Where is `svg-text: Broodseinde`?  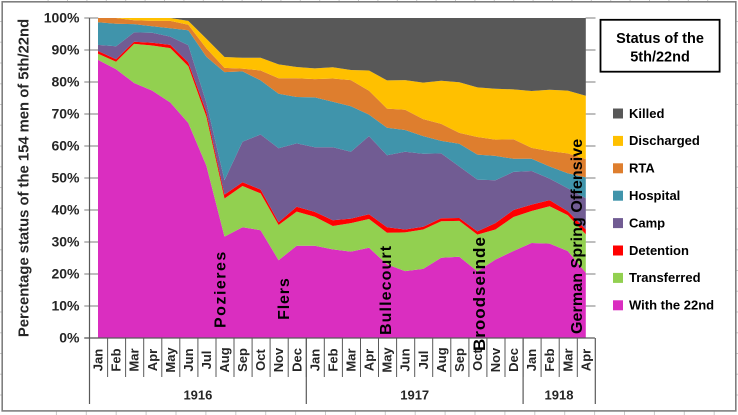 svg-text: Broodseinde is located at coordinates (479, 293).